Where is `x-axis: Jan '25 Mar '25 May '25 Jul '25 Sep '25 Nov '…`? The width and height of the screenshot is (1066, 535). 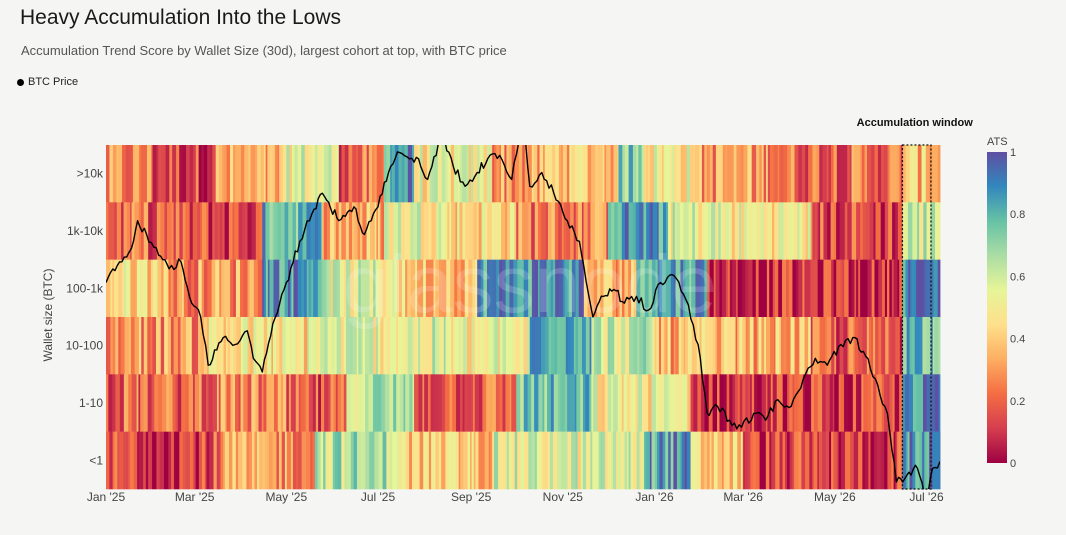
x-axis: Jan '25 Mar '25 May '25 Jul '25 Sep '25 Nov '… is located at coordinates (515, 497).